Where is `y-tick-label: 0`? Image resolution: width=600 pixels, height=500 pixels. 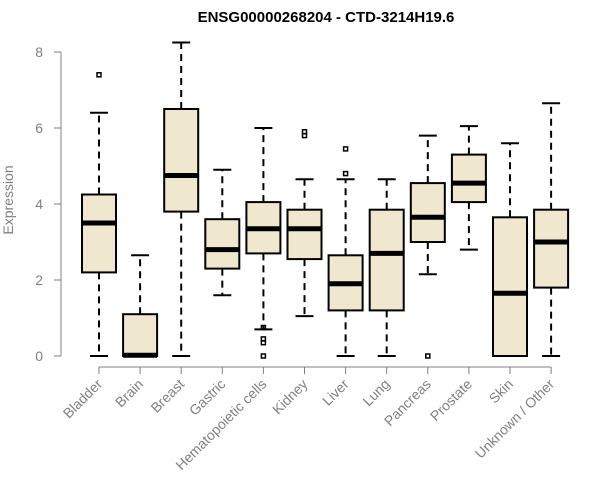
y-tick-label: 0 is located at coordinates (39, 356).